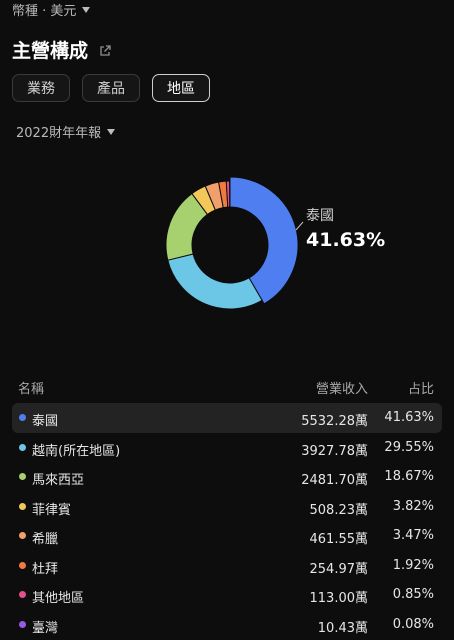 This screenshot has height=640, width=454. What do you see at coordinates (413, 594) in the screenshot?
I see `row-share: 0.85%` at bounding box center [413, 594].